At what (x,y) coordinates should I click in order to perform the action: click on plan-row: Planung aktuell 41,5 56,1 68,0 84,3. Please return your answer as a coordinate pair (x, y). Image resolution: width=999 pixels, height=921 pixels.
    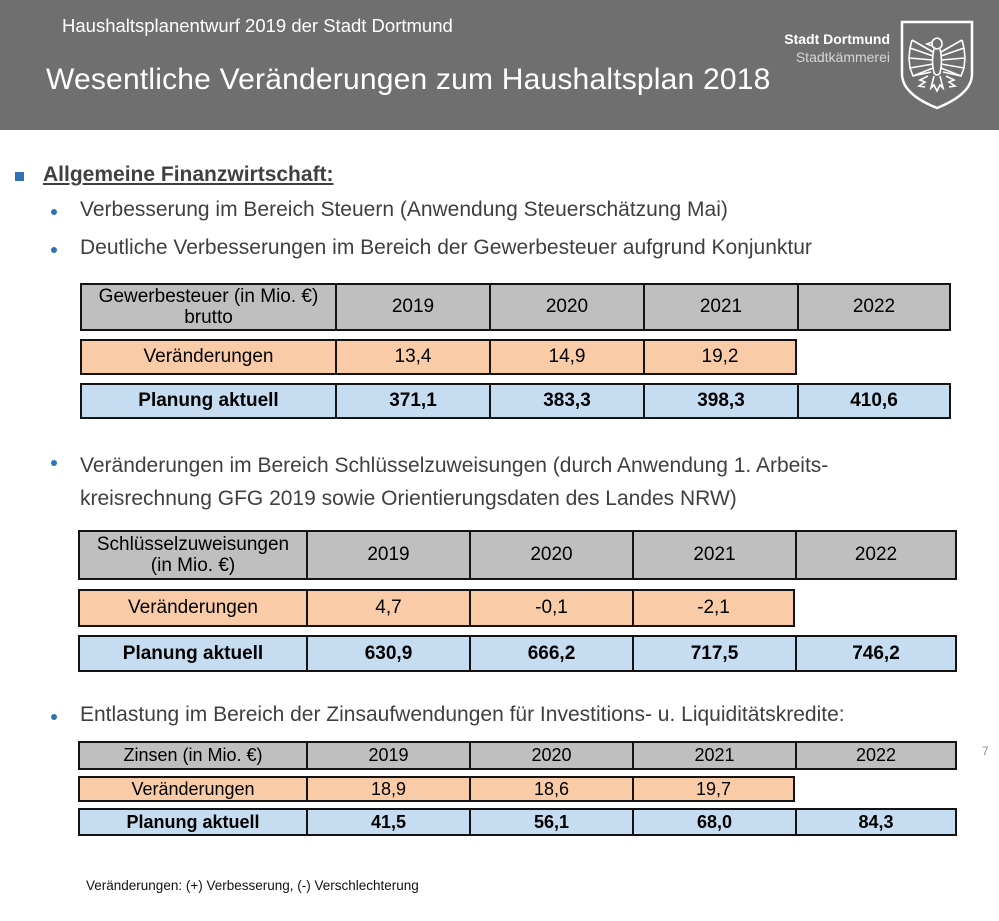
    Looking at the image, I should click on (517, 822).